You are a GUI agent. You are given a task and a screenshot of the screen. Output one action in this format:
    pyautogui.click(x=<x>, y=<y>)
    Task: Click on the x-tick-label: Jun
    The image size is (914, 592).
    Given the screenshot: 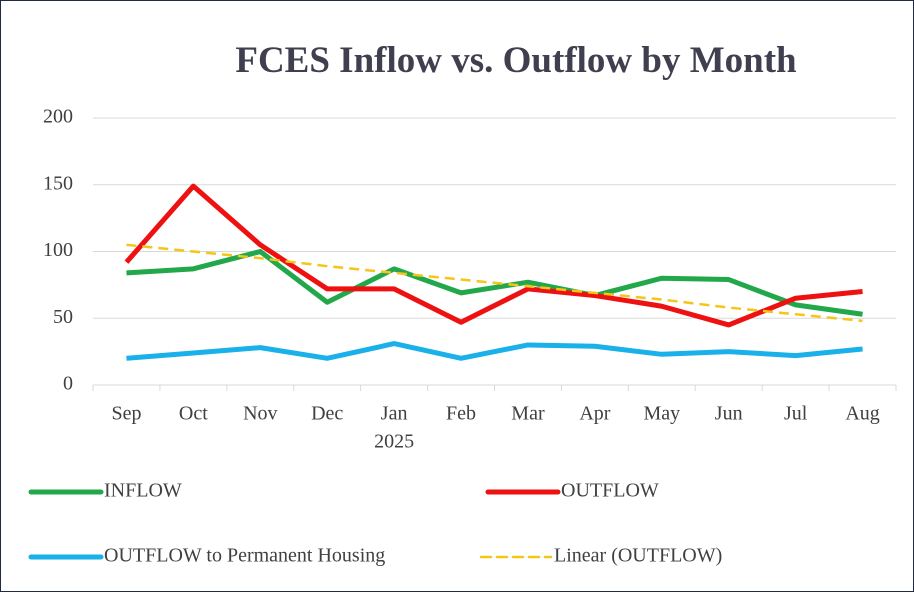 What is the action you would take?
    pyautogui.click(x=729, y=414)
    